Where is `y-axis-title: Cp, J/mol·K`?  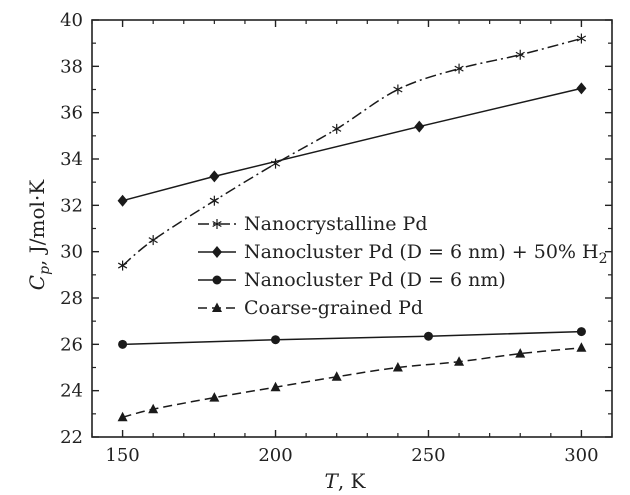
y-axis-title: Cp, J/mol·K is located at coordinates (39, 235).